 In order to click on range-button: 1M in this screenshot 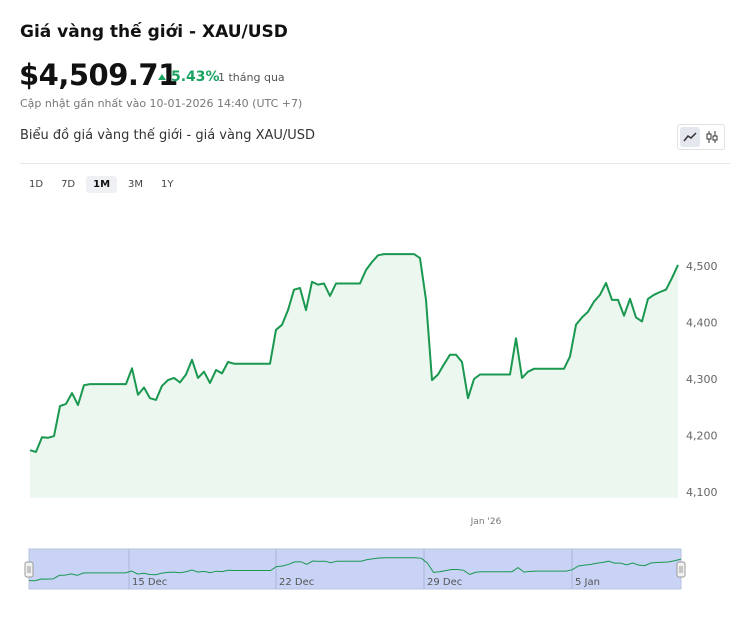, I will do `click(102, 184)`.